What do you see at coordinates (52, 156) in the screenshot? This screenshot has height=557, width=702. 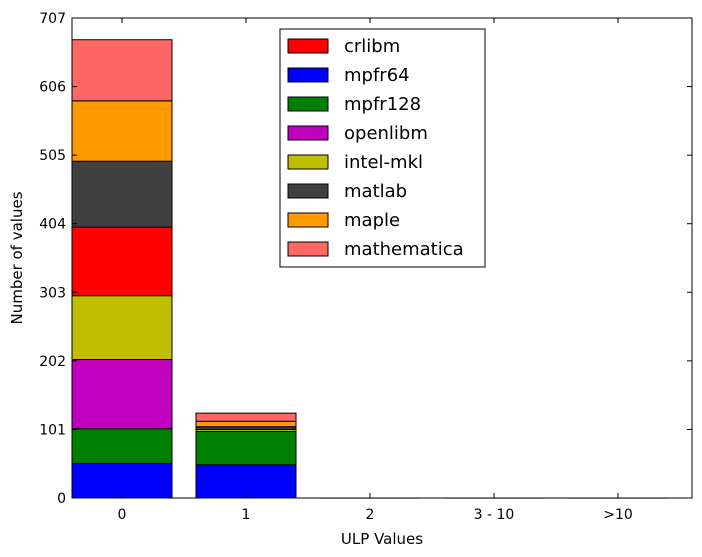 I see `y-tick-label-505: 505` at bounding box center [52, 156].